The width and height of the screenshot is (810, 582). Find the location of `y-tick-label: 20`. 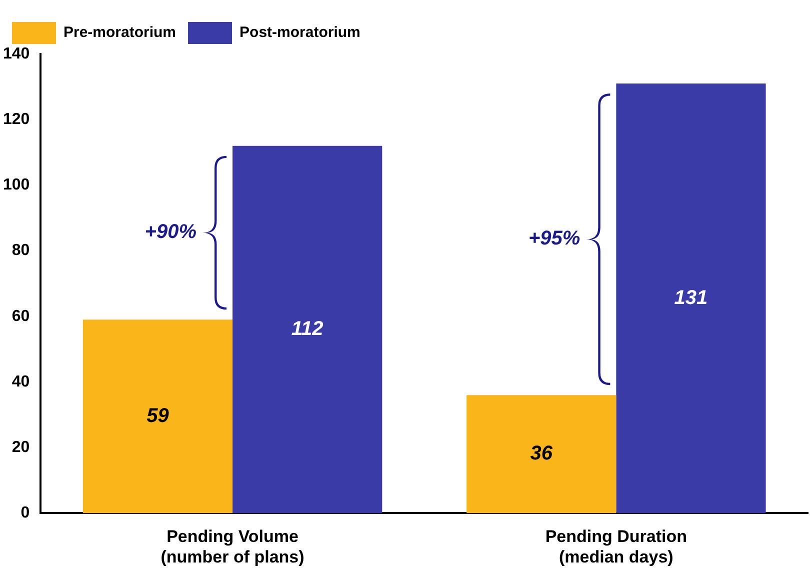

y-tick-label: 20 is located at coordinates (21, 447).